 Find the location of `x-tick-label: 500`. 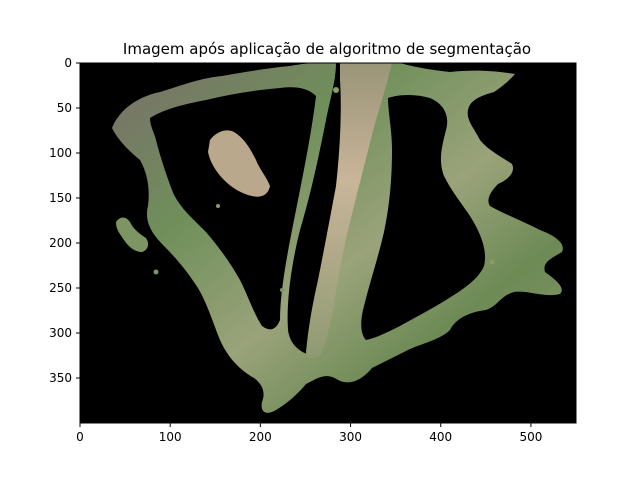

x-tick-label: 500 is located at coordinates (530, 437).